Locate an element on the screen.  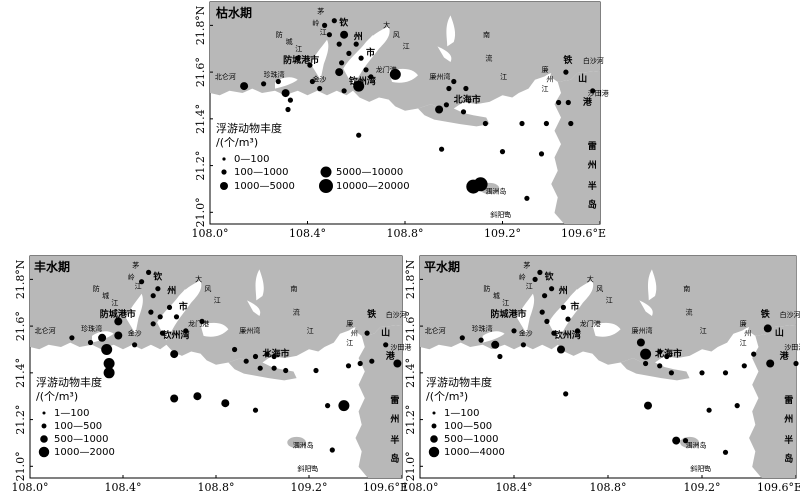
panel-dry-title: 枯水期 is located at coordinates (234, 12).